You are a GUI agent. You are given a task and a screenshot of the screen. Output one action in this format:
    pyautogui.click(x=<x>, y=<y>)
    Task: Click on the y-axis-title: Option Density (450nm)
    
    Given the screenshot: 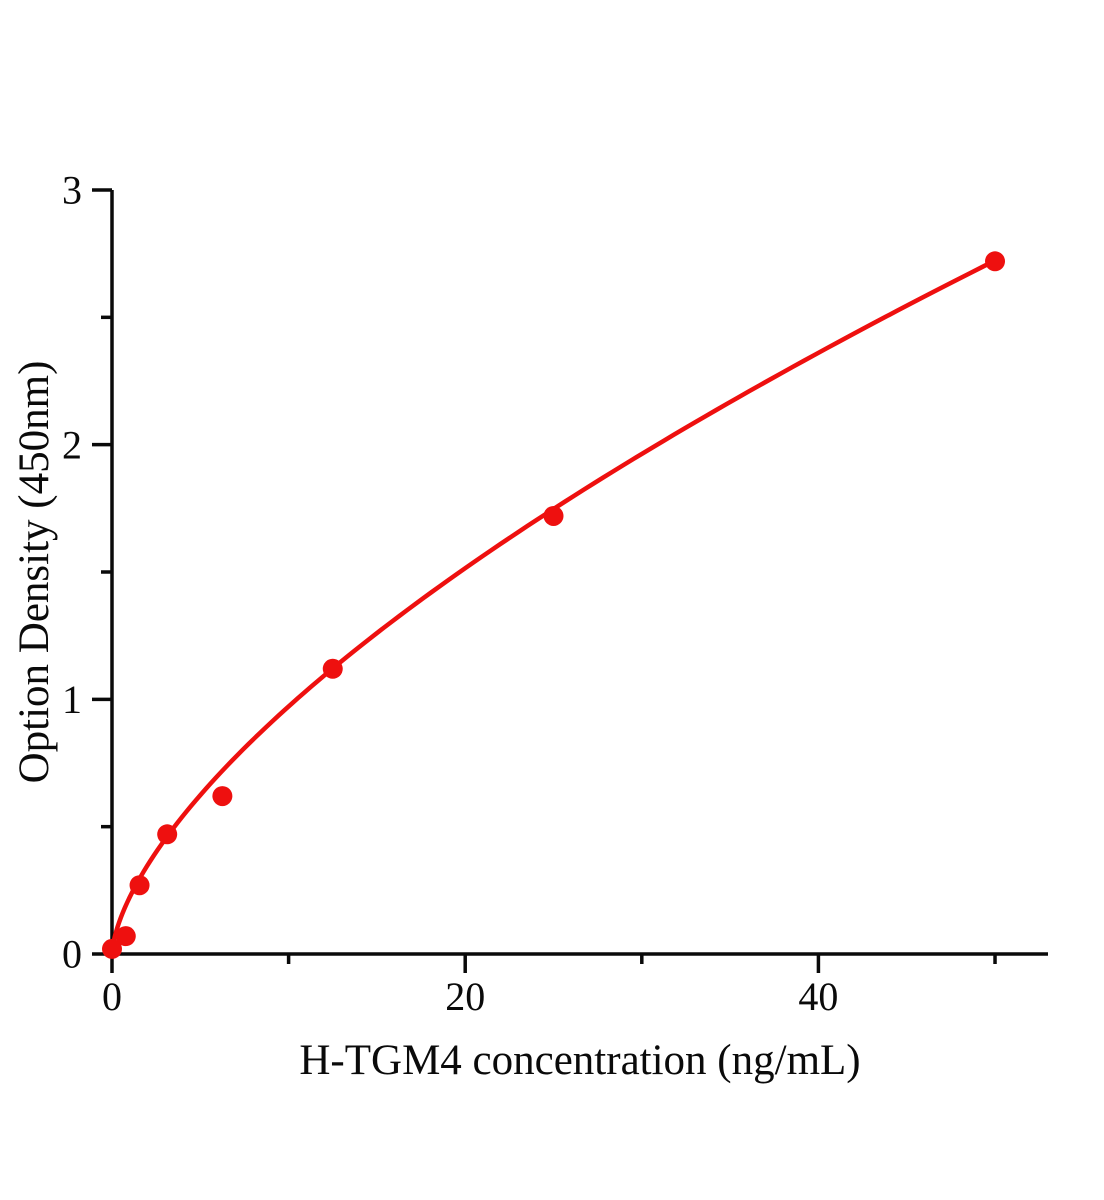 What is the action you would take?
    pyautogui.click(x=34, y=572)
    